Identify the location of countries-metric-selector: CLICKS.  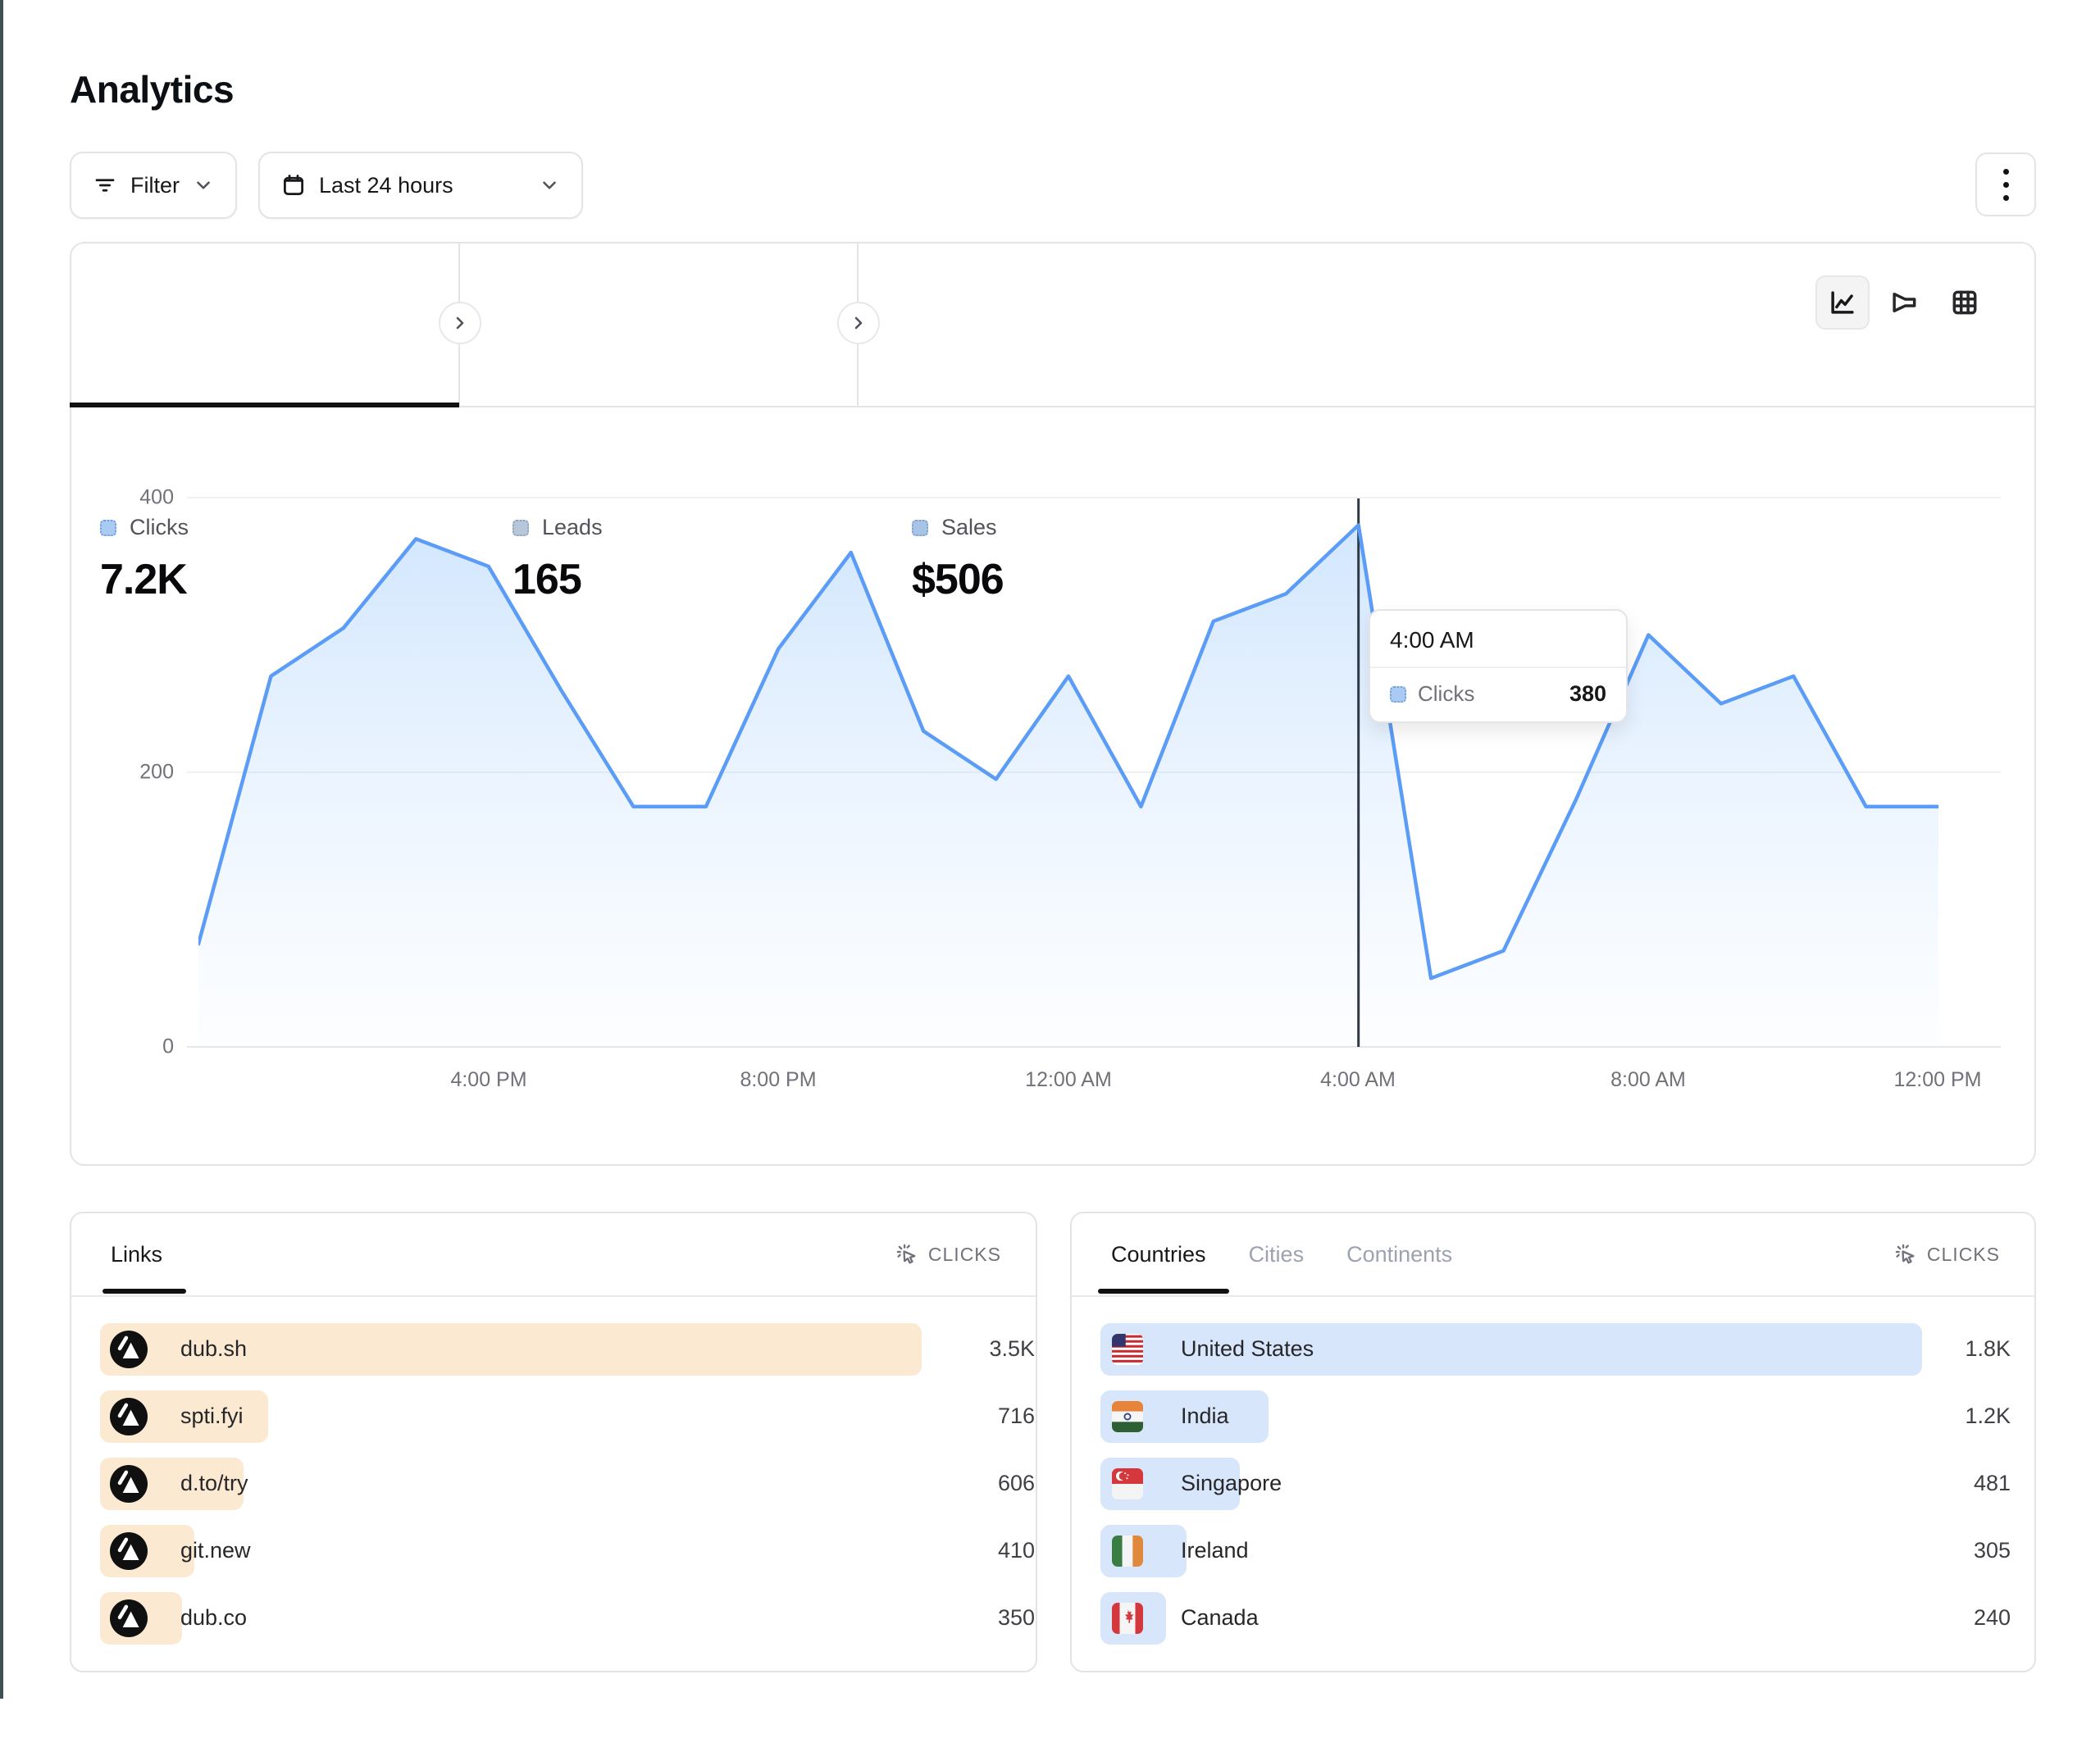
(1947, 1254).